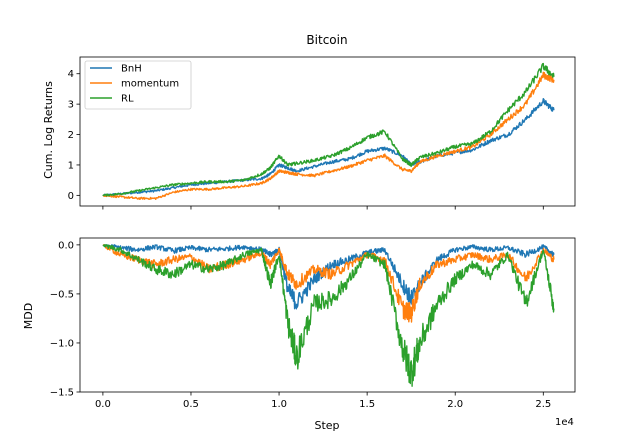  What do you see at coordinates (131, 69) in the screenshot?
I see `legend-label-bnh: BnH` at bounding box center [131, 69].